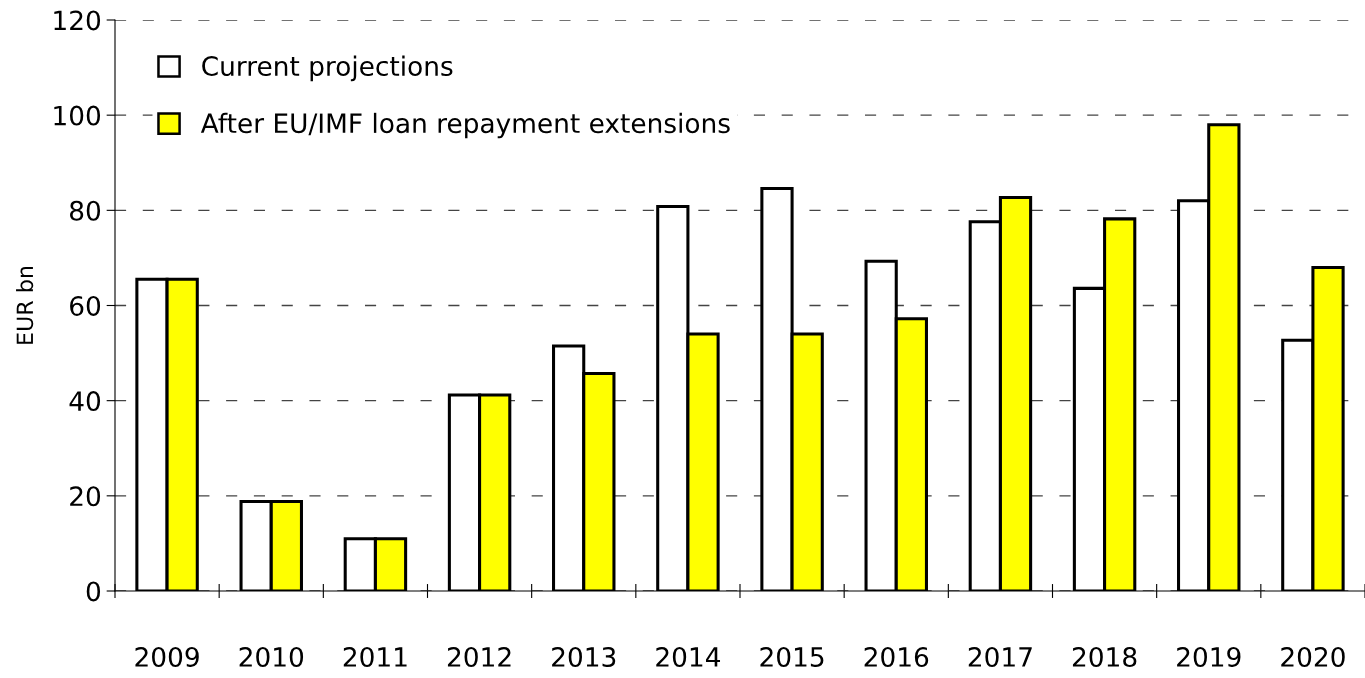  I want to click on y-tick-label: 100, so click(77, 115).